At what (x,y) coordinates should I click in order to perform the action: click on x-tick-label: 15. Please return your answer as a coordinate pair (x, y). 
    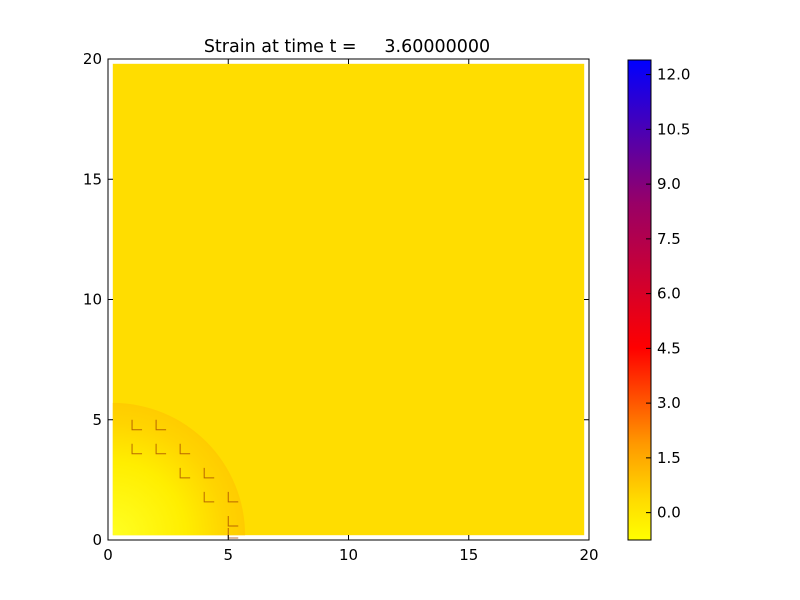
    Looking at the image, I should click on (468, 555).